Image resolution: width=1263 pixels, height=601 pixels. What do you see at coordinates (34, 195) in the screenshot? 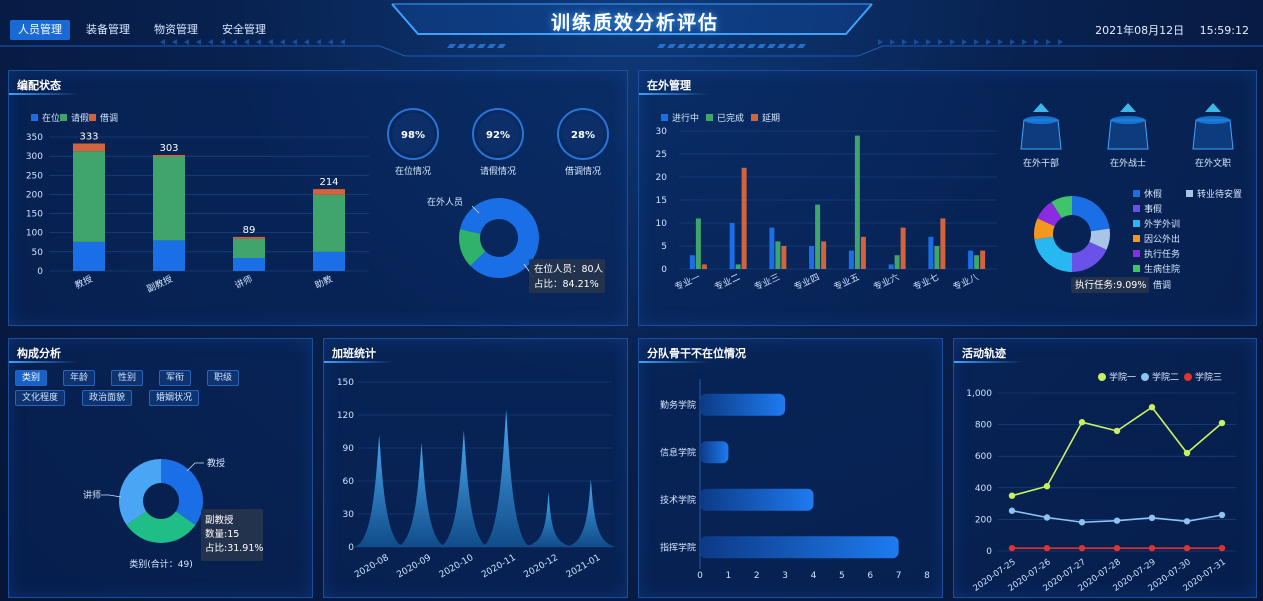
I see `y-tick-label: 200` at bounding box center [34, 195].